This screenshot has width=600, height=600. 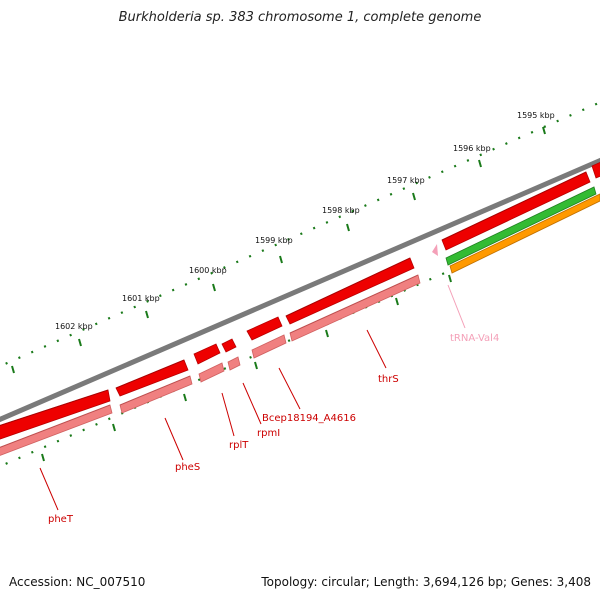 What do you see at coordinates (264, 328) in the screenshot?
I see `cds-Bcep18194_A4616` at bounding box center [264, 328].